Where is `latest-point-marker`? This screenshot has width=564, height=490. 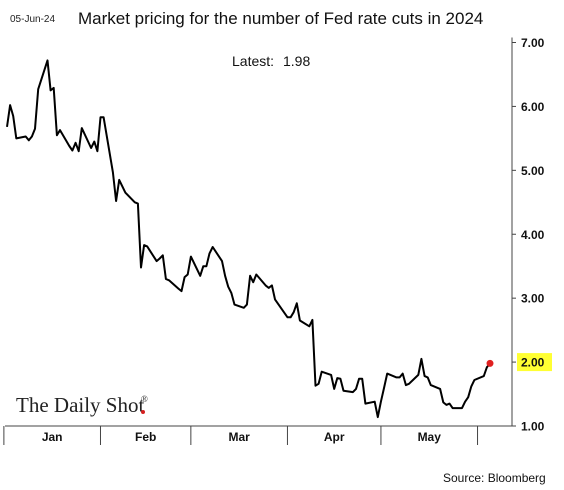 latest-point-marker is located at coordinates (490, 363).